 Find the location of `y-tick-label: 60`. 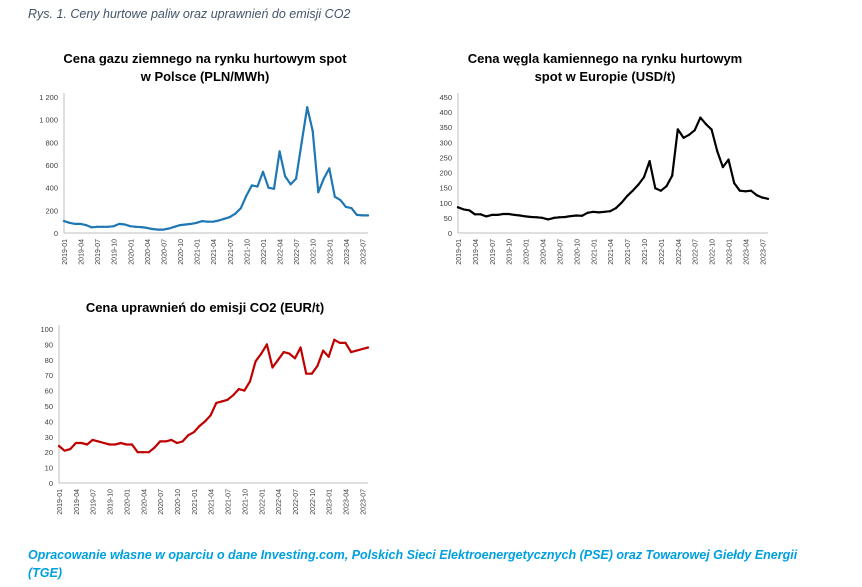

y-tick-label: 60 is located at coordinates (49, 391).